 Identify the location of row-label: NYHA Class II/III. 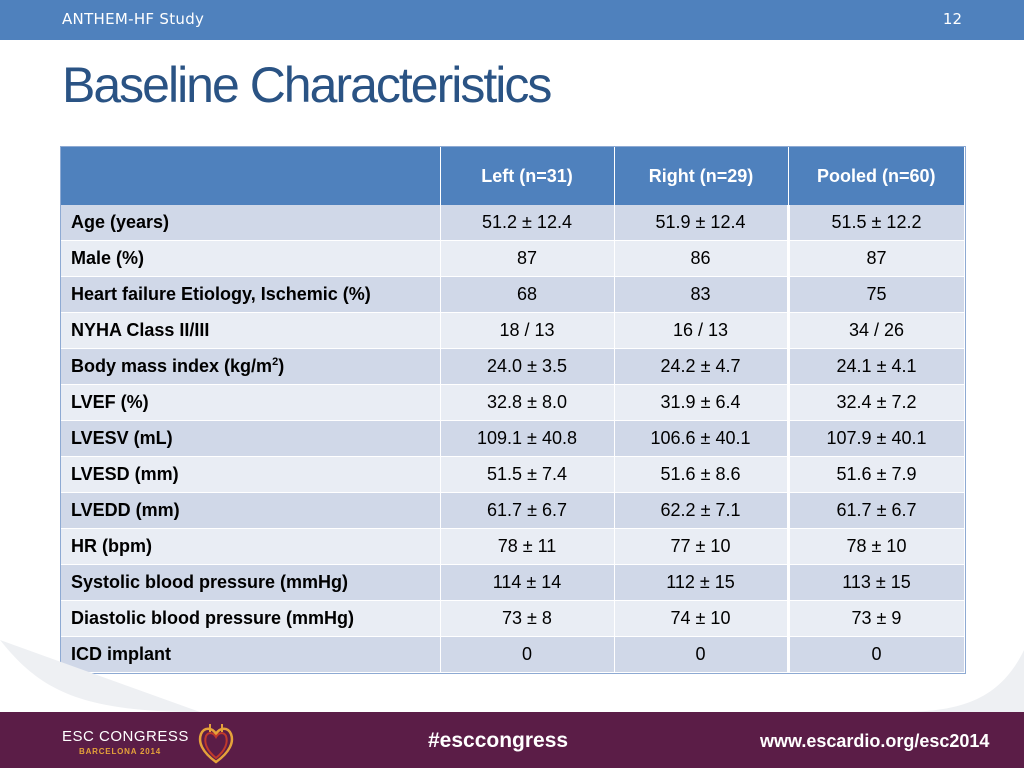
(251, 330).